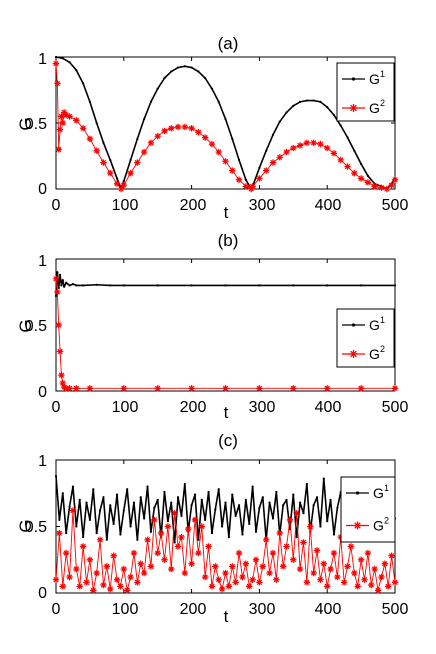 The image size is (436, 654). Describe the element at coordinates (228, 240) in the screenshot. I see `panel-b-title: (b)` at that location.